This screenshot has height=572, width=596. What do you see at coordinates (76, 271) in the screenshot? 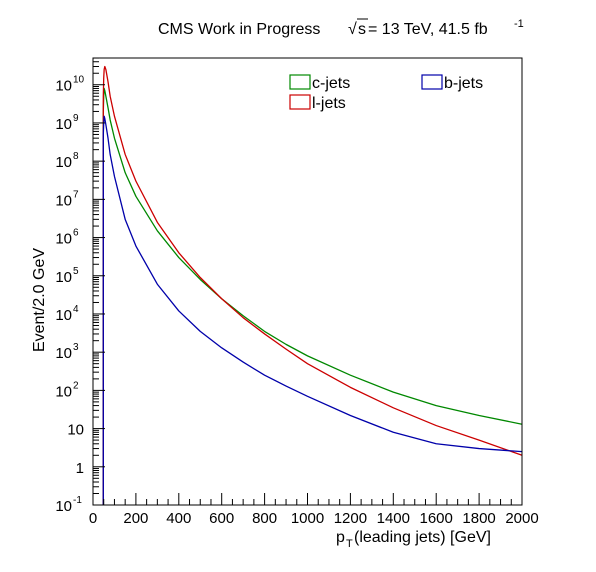
I see `y-tick-exp: 5` at bounding box center [76, 271].